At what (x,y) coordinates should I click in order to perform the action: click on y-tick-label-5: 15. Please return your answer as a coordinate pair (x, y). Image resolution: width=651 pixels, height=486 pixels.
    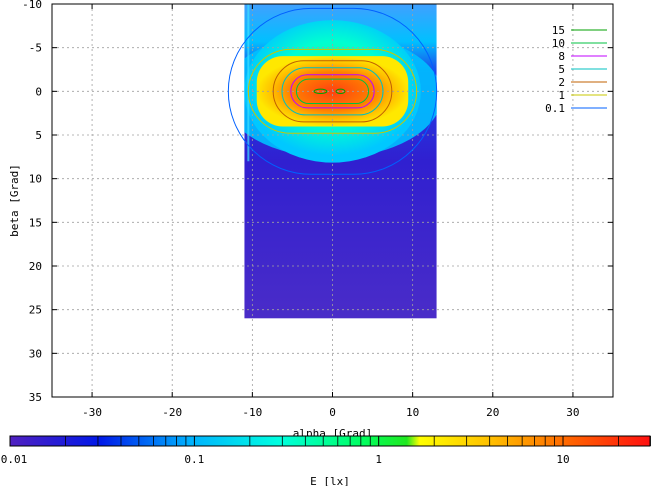
    Looking at the image, I should click on (35, 222).